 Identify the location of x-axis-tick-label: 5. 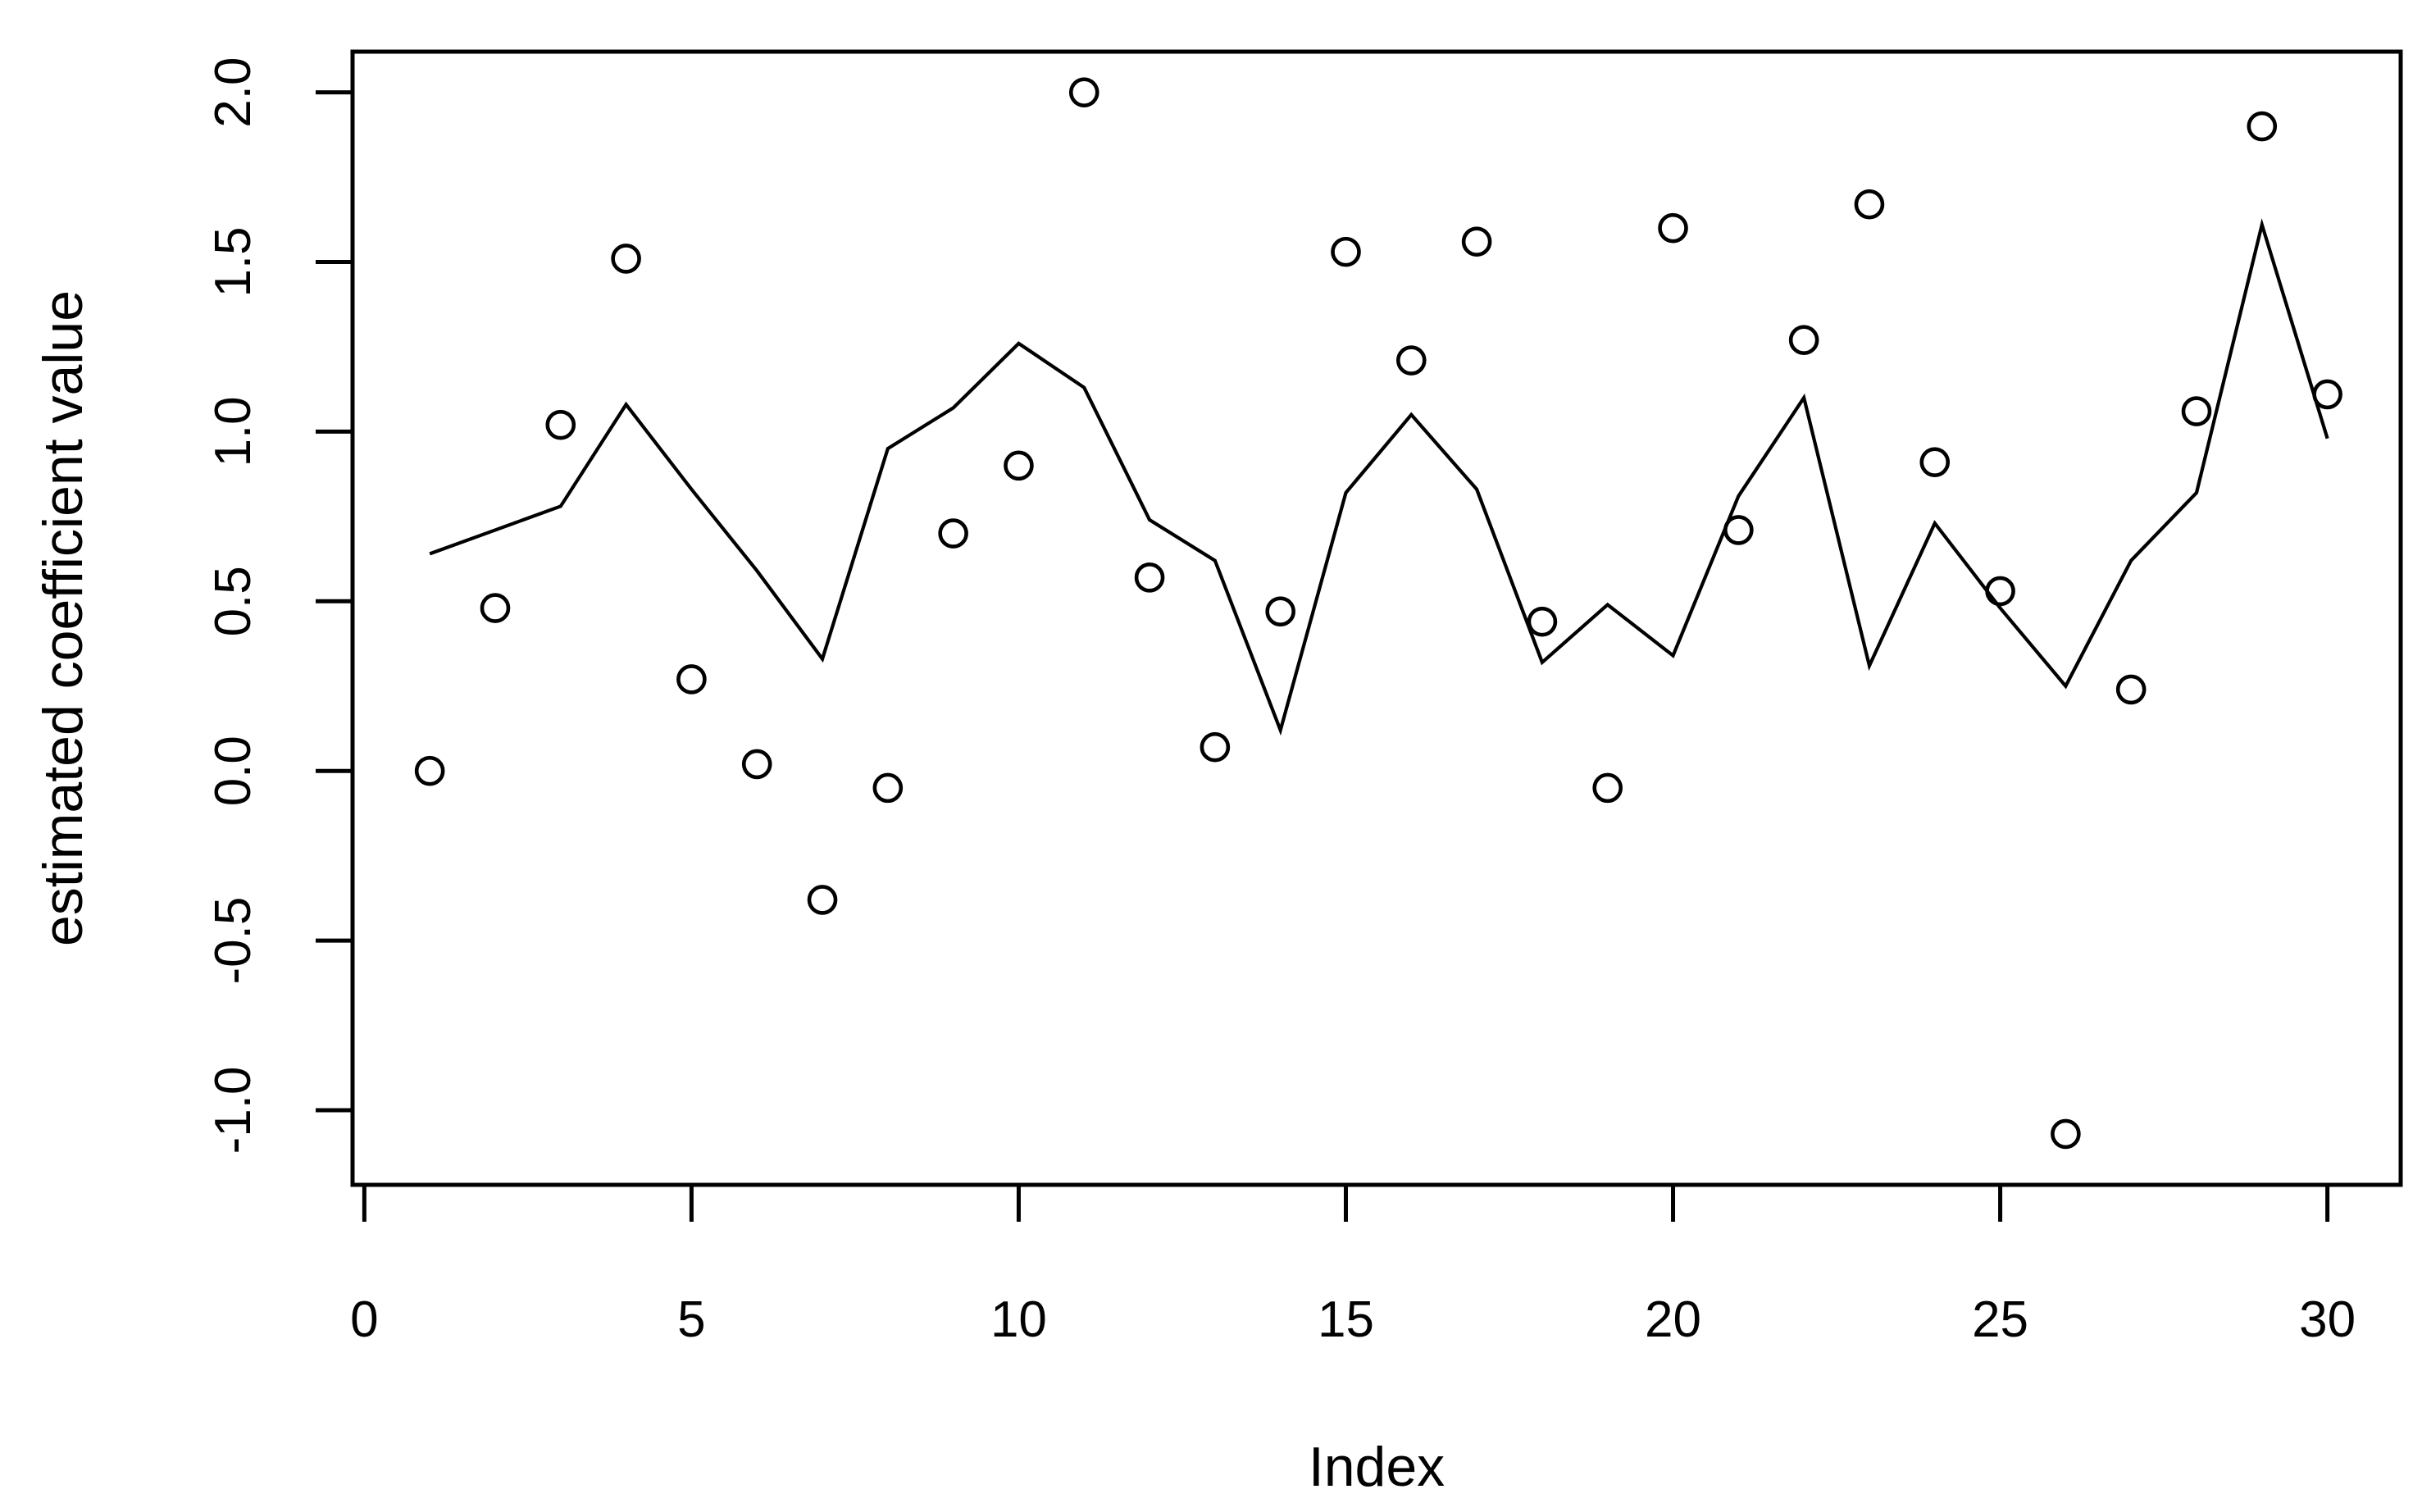
(691, 1319).